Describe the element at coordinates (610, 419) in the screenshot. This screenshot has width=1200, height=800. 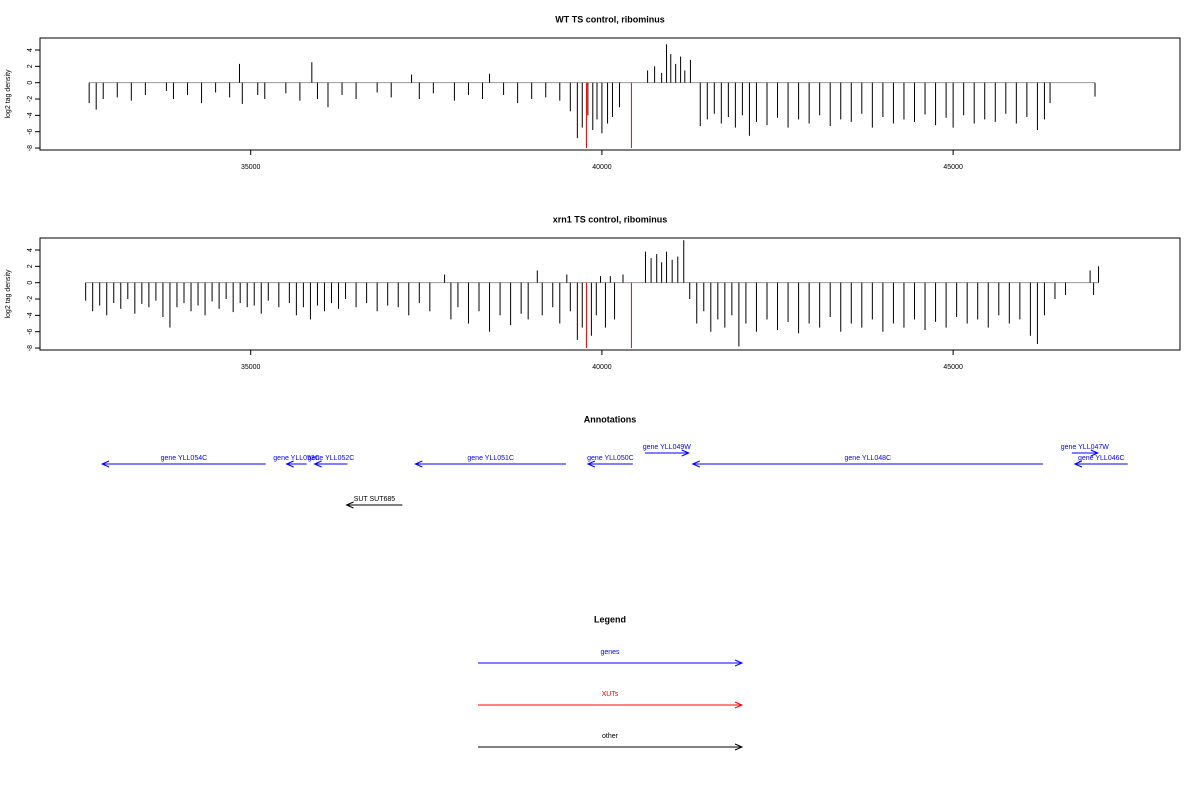
I see `annotations-title: Annotations` at that location.